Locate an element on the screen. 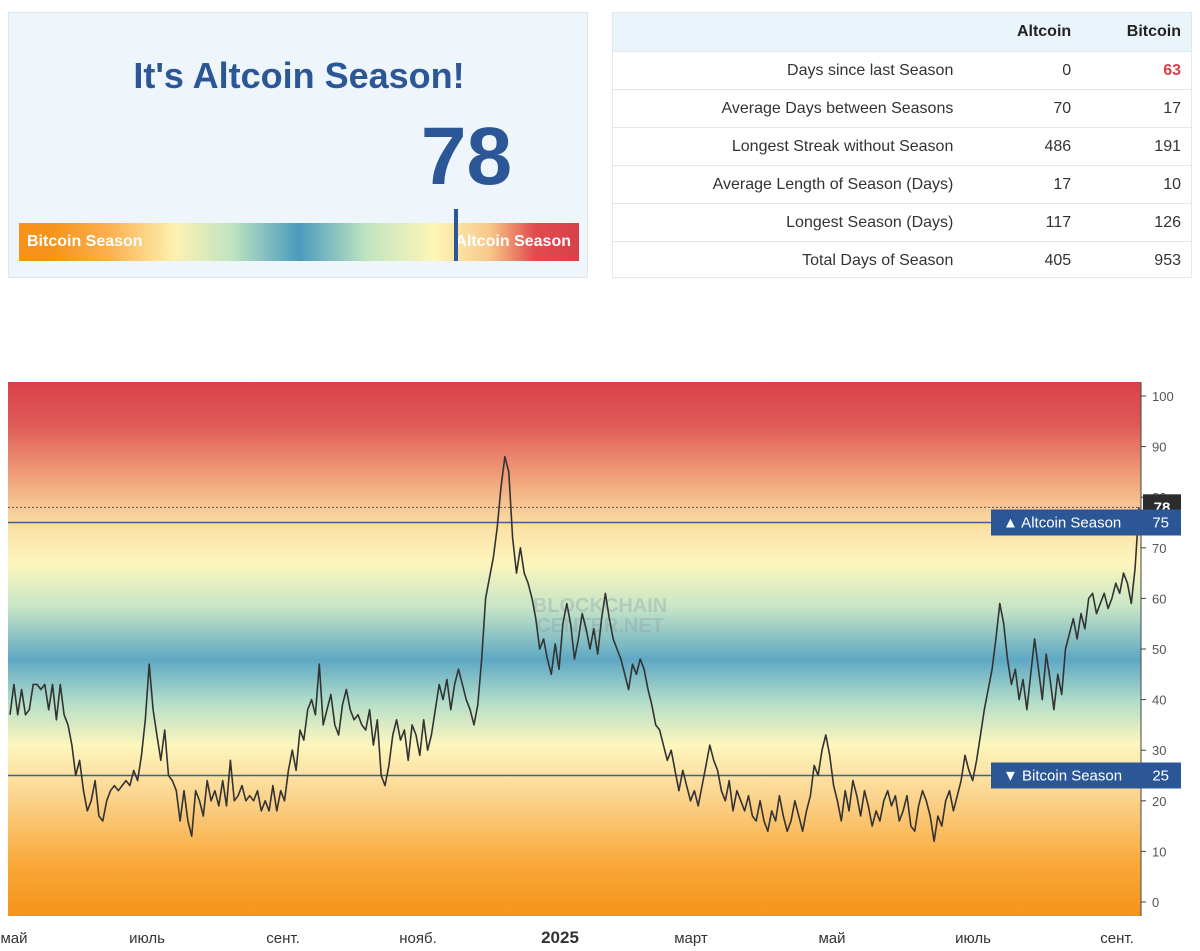 The width and height of the screenshot is (1200, 951). altcoin-season-tag: ▲ Altcoin Season 75 is located at coordinates (1086, 522).